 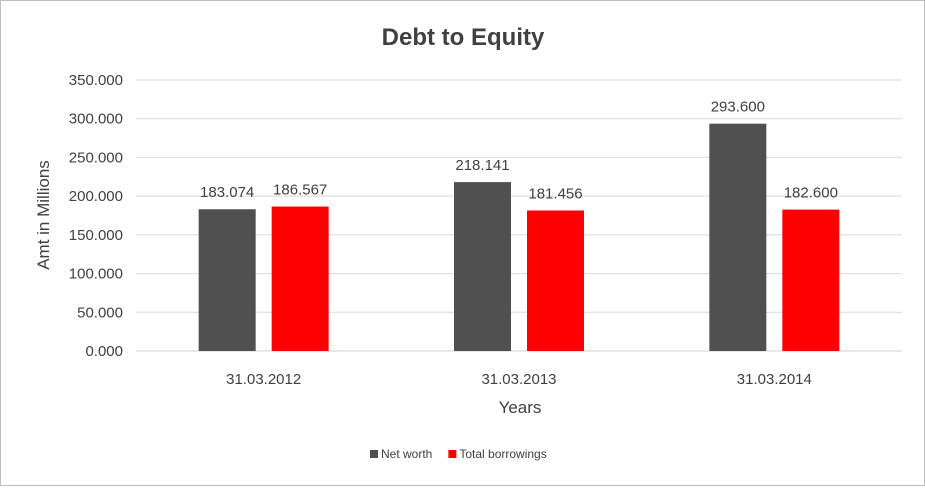 What do you see at coordinates (96, 119) in the screenshot?
I see `y-tick-label: 300.000` at bounding box center [96, 119].